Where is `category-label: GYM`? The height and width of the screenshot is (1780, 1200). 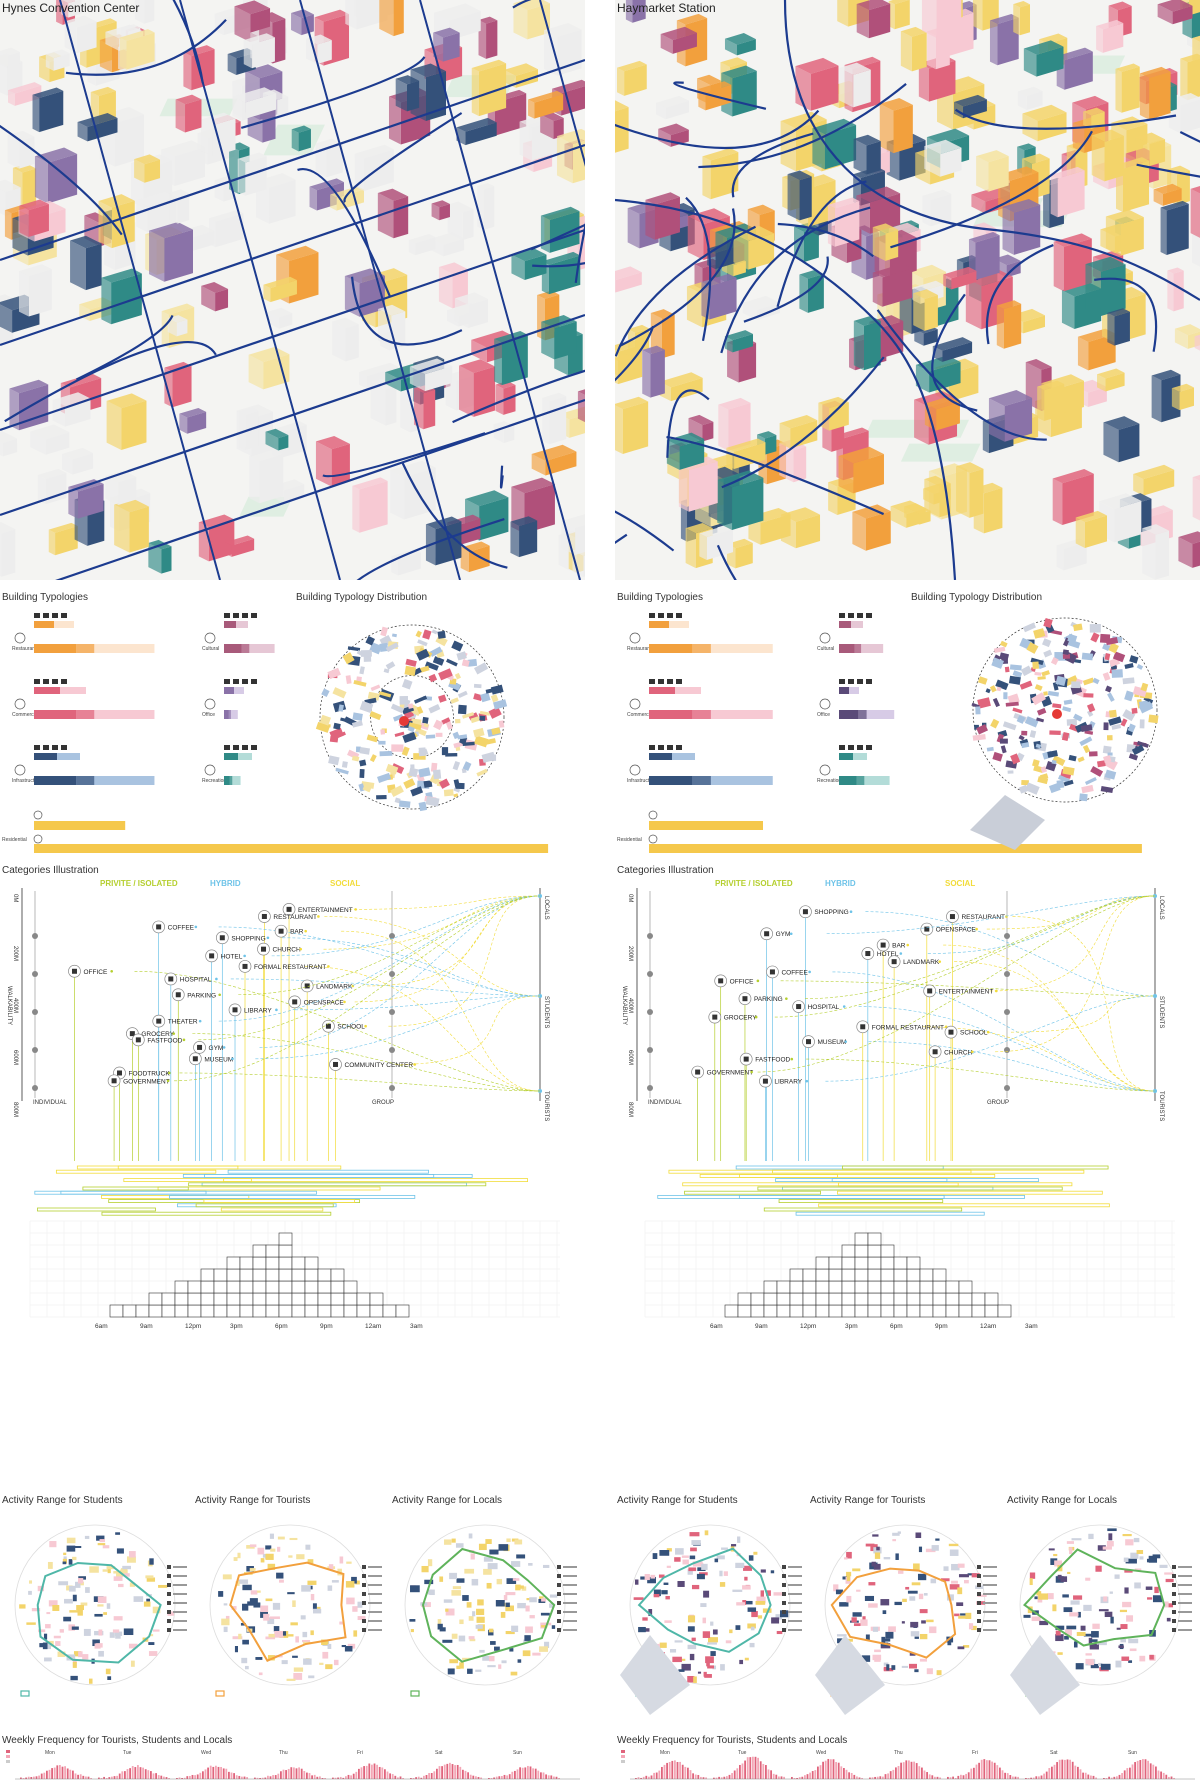
category-label: GYM is located at coordinates (783, 934).